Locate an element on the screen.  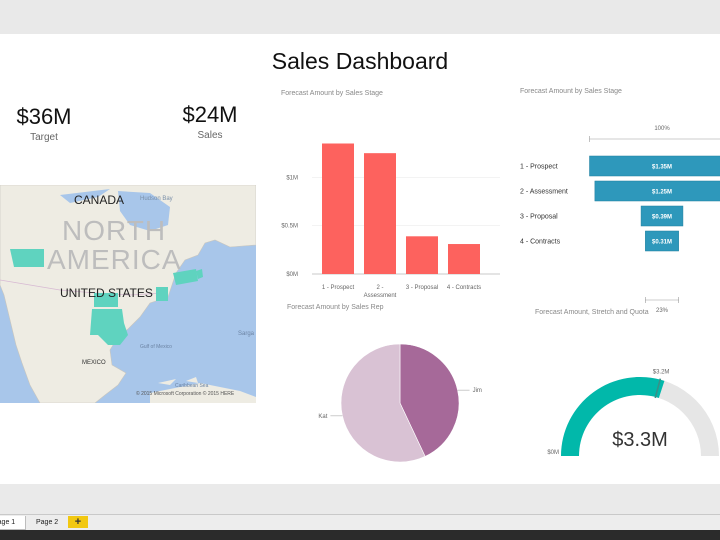
gauge-value-arc is located at coordinates (613, 416).